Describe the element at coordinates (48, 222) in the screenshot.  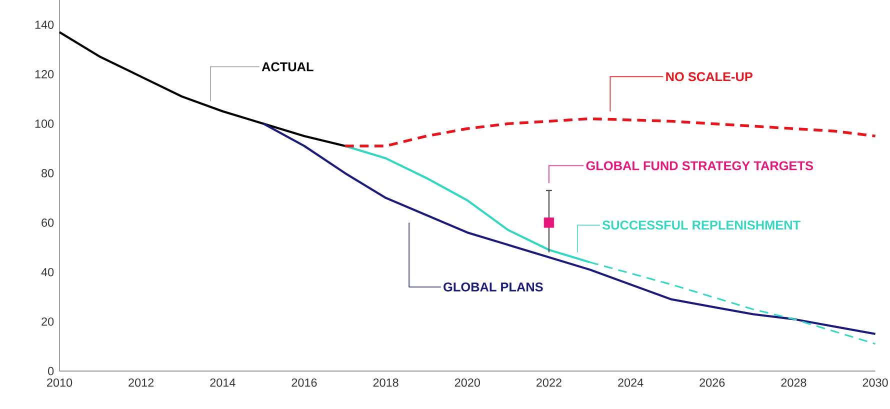
I see `y-tick-label: 60` at that location.